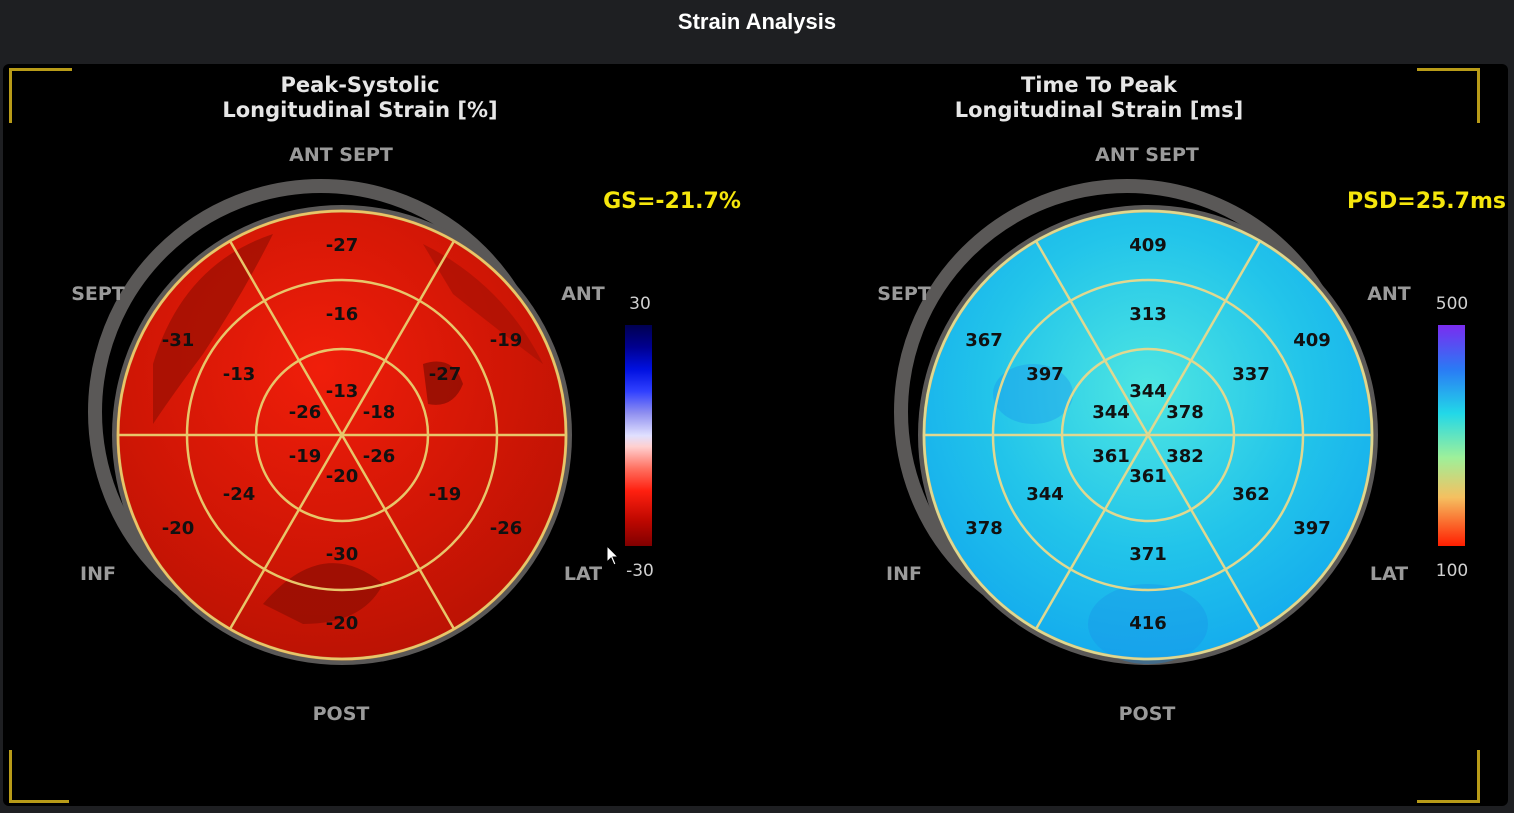 This screenshot has width=1514, height=813. What do you see at coordinates (640, 304) in the screenshot?
I see `left-scale-max: 30` at bounding box center [640, 304].